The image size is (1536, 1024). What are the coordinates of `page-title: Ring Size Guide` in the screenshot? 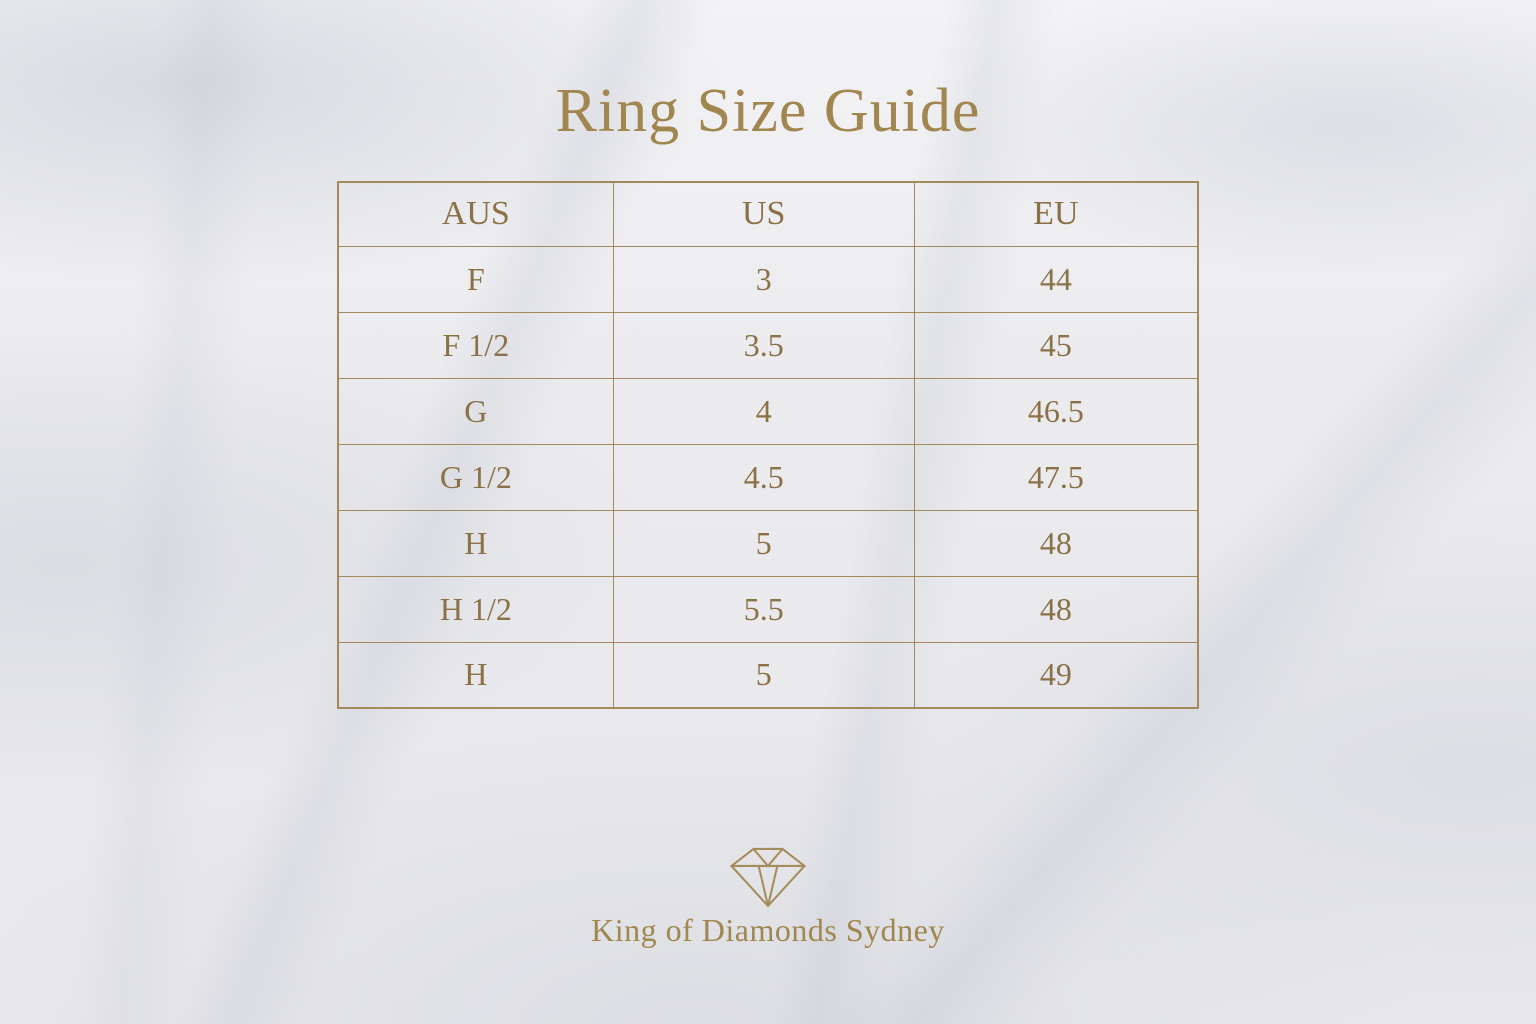 It's located at (768, 111).